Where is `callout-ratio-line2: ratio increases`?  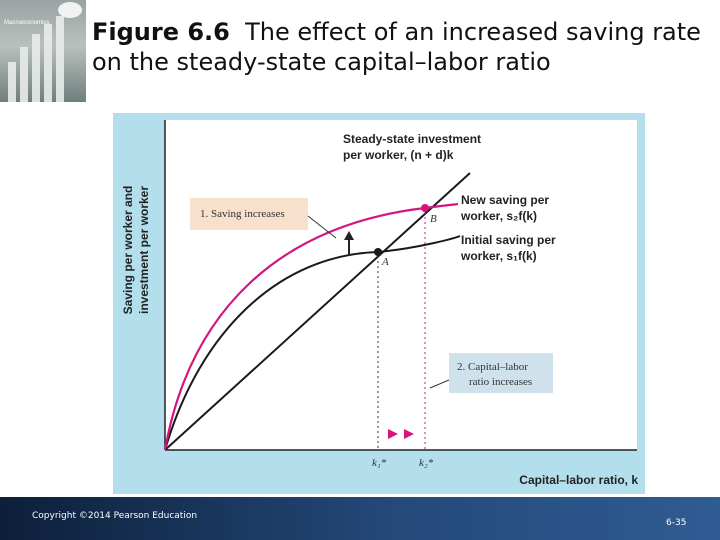 callout-ratio-line2: ratio increases is located at coordinates (500, 382).